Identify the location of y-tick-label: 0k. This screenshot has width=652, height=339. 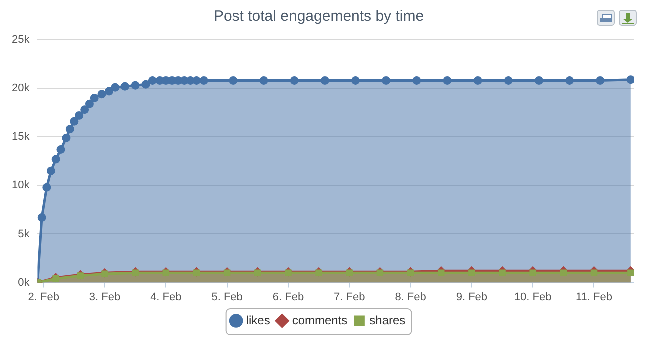
(24, 282).